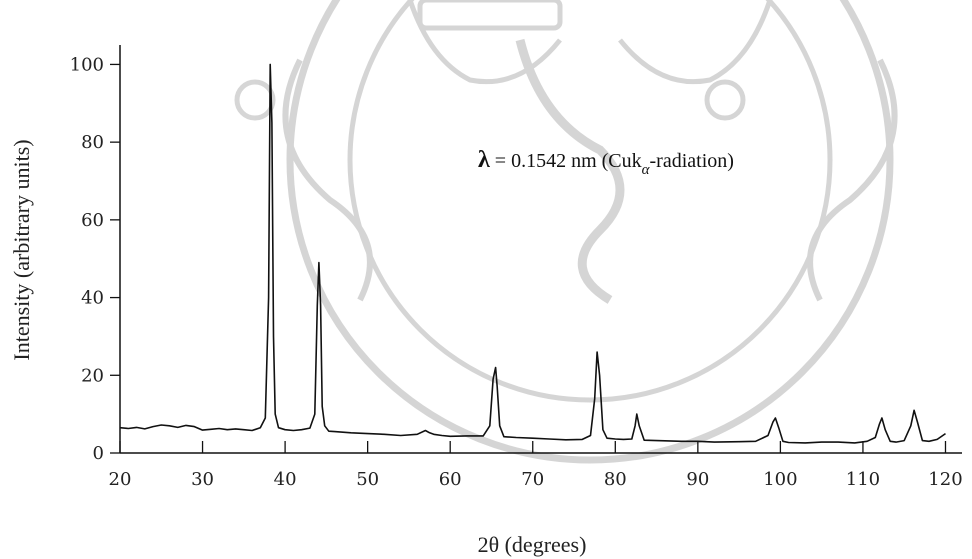 This screenshot has width=972, height=559. Describe the element at coordinates (945, 479) in the screenshot. I see `x-tick-label: 120` at that location.